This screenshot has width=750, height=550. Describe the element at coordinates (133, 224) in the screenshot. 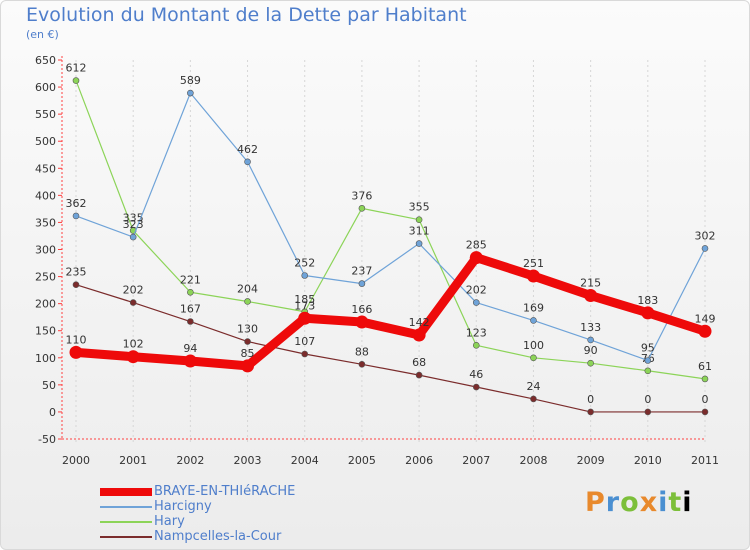

I see `data-label: 323` at that location.